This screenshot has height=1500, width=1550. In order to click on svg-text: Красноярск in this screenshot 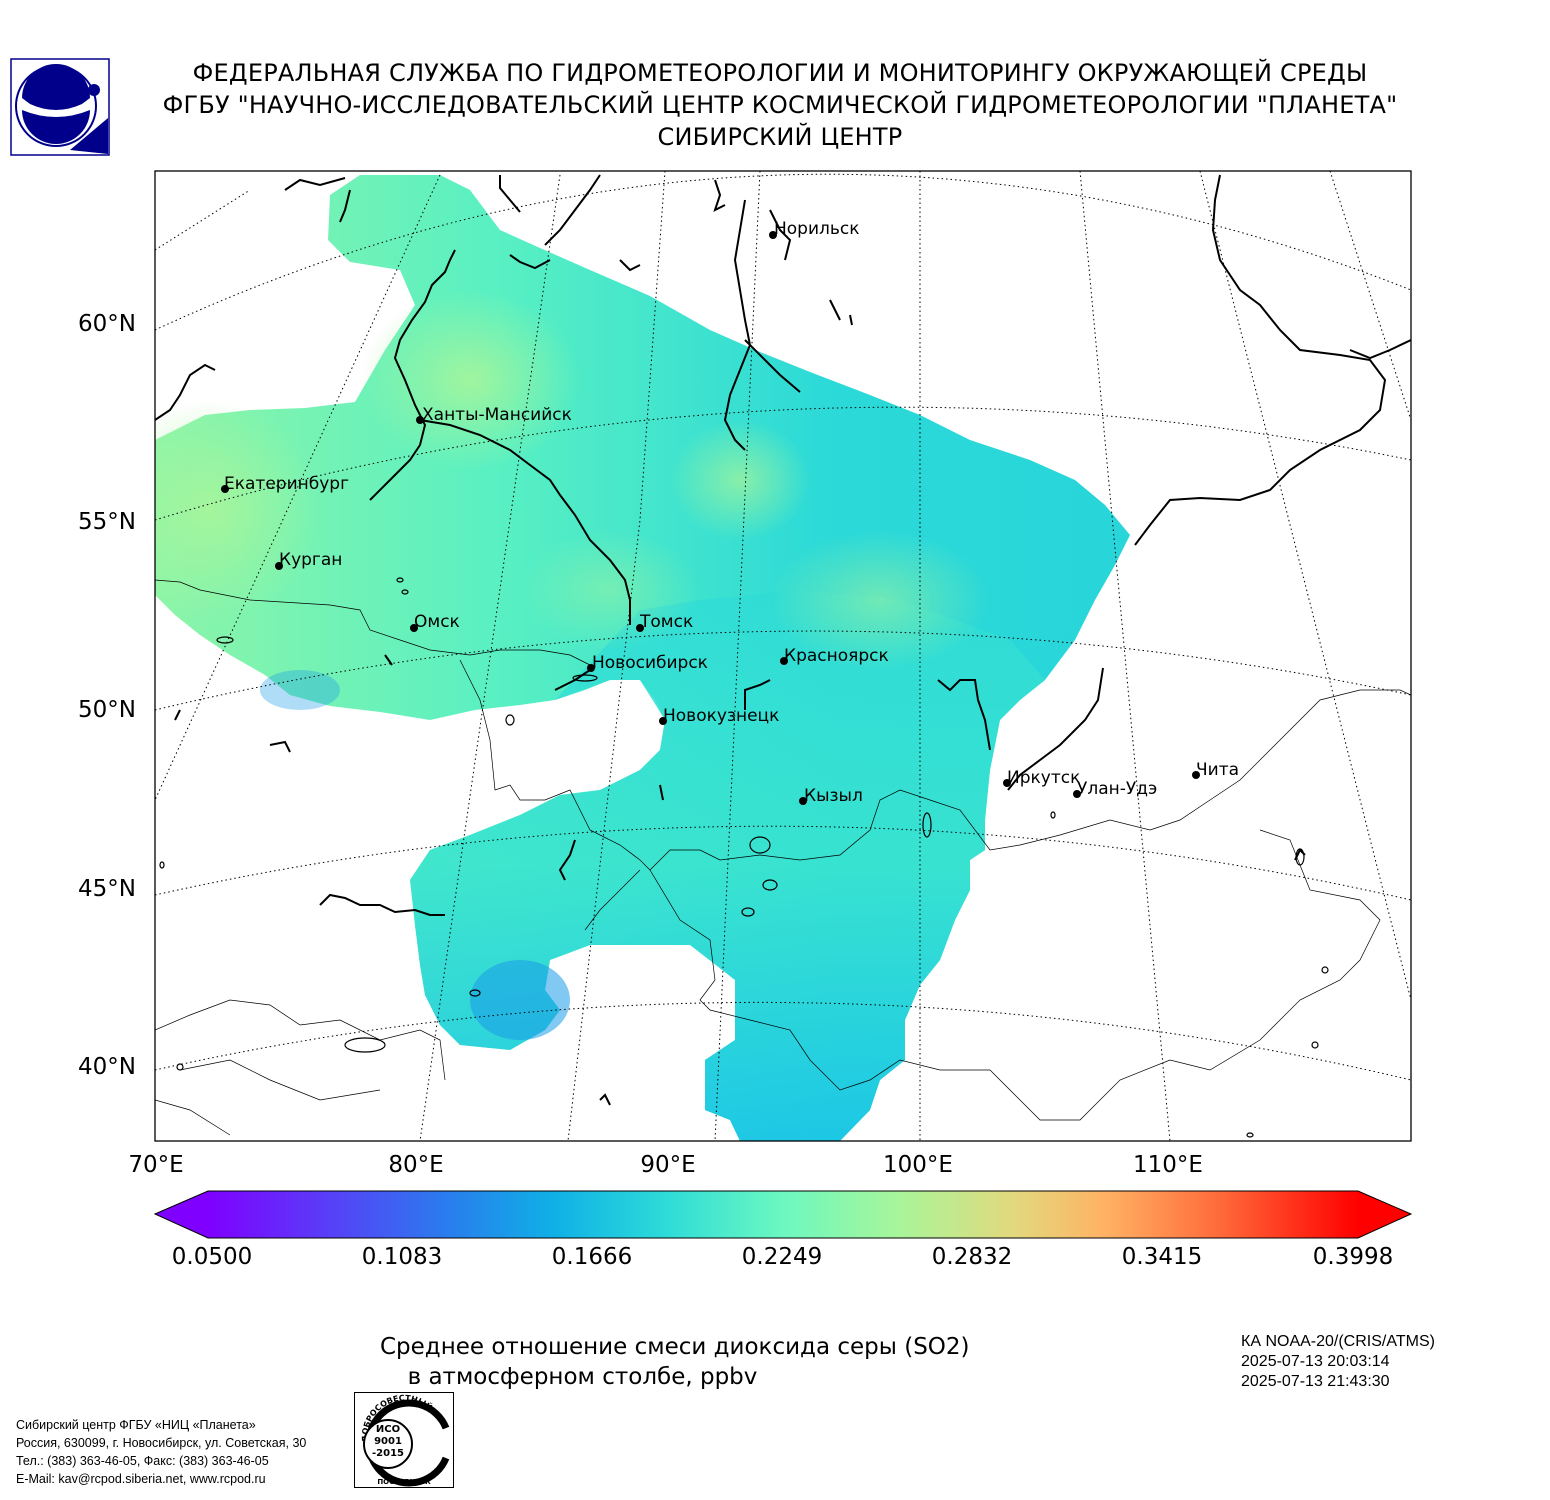, I will do `click(836, 656)`.